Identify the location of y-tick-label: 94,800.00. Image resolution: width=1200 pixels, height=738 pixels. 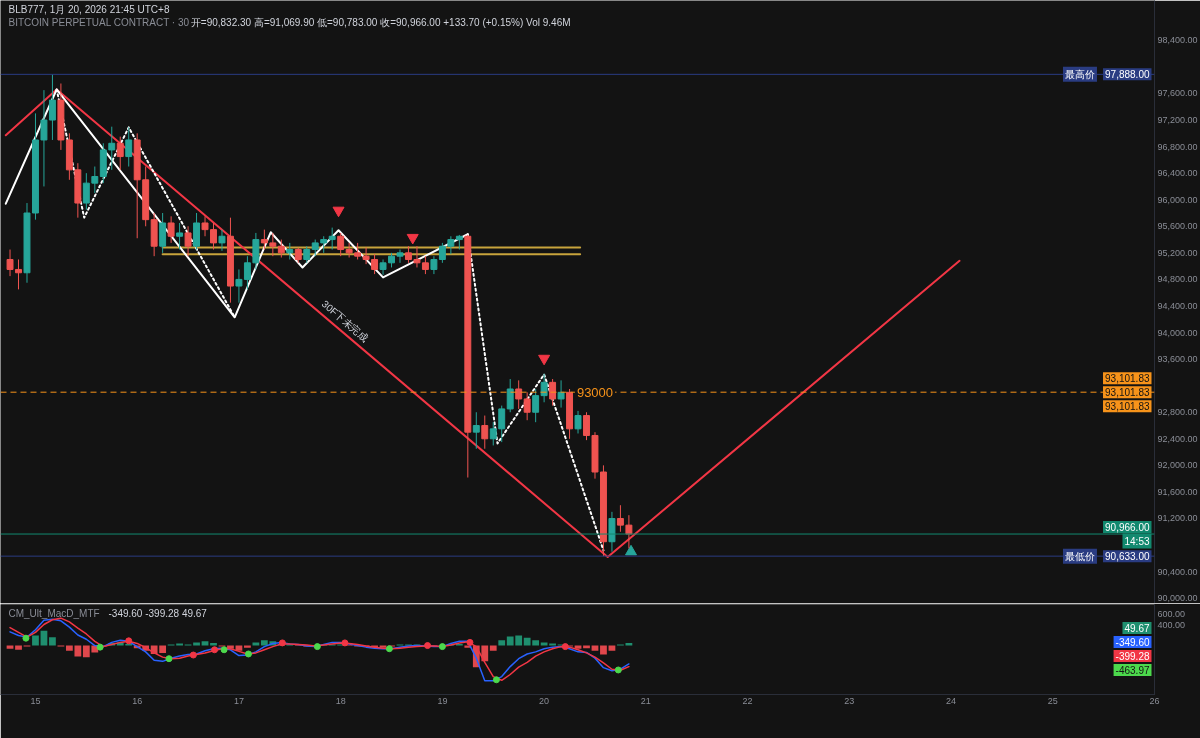
(1177, 279).